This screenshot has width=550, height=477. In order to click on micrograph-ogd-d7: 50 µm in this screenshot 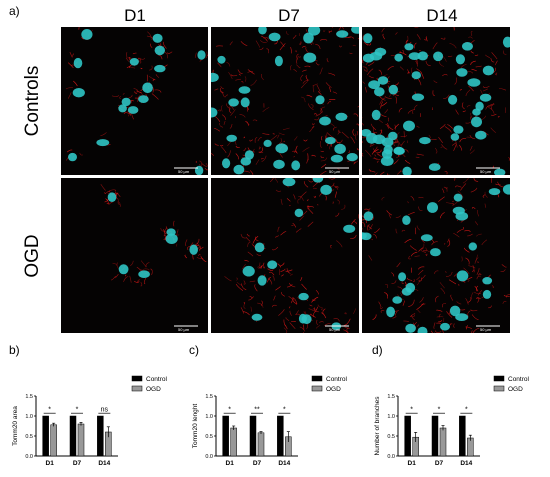, I will do `click(285, 255)`.